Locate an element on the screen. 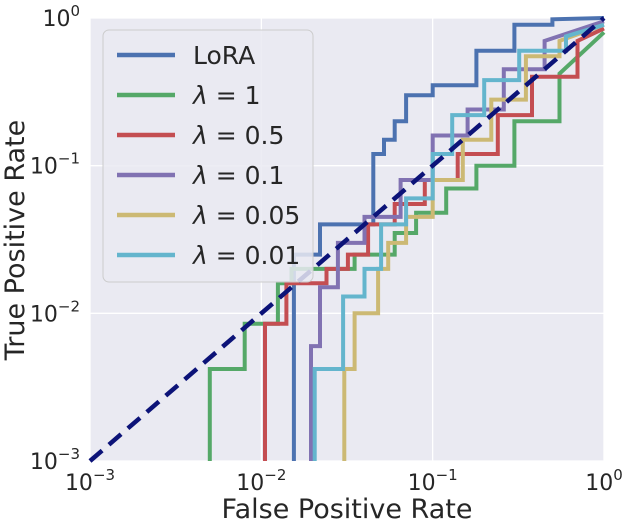 The width and height of the screenshot is (623, 524). legend-label-text: = 0.01 is located at coordinates (254, 255).